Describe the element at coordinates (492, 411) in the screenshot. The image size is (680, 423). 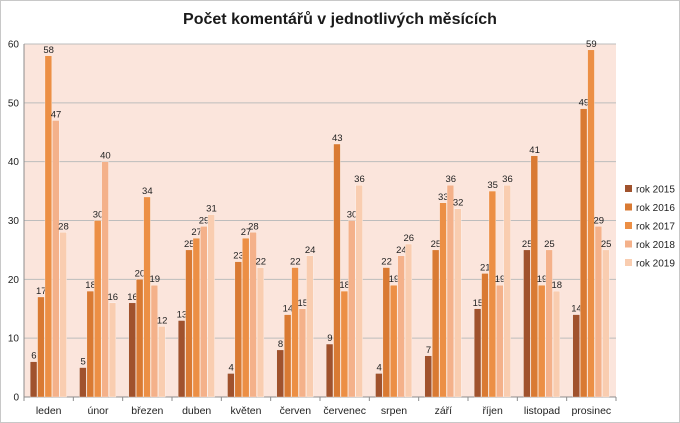
I see `x-tick-label: říjen` at that location.